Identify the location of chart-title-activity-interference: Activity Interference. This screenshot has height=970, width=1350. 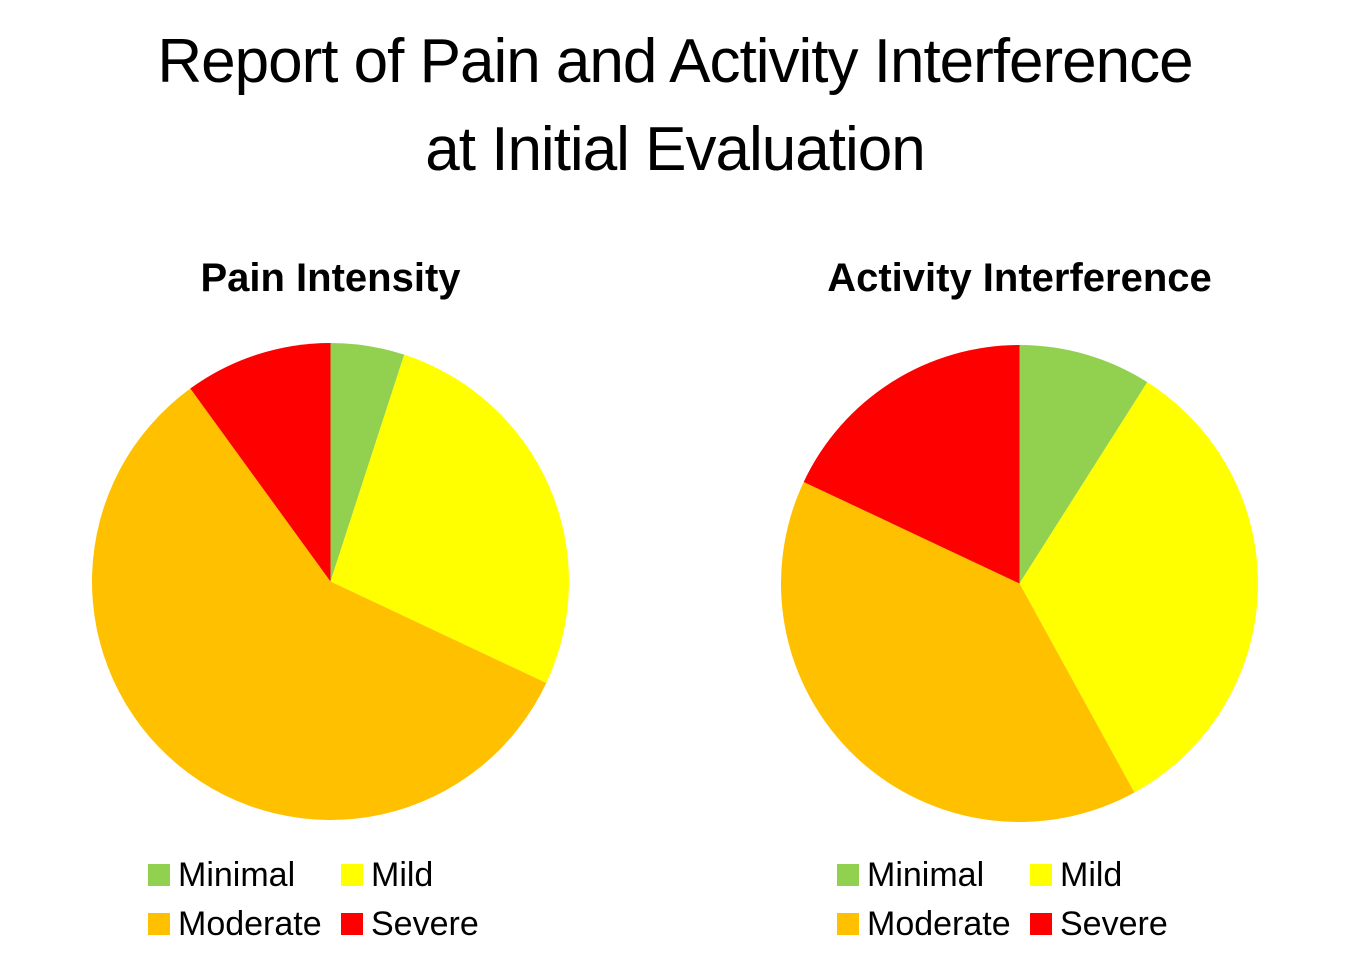
(1019, 278).